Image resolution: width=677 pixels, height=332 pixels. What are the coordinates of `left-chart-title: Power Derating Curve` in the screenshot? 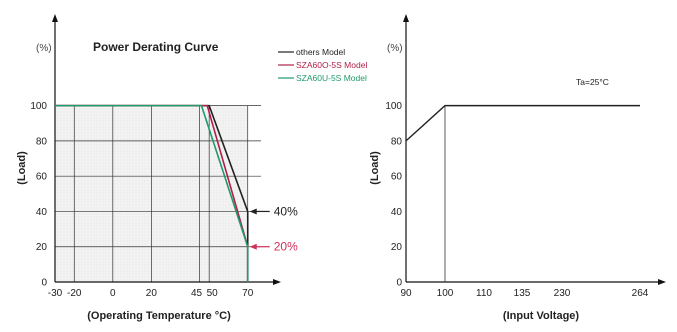 It's located at (156, 47).